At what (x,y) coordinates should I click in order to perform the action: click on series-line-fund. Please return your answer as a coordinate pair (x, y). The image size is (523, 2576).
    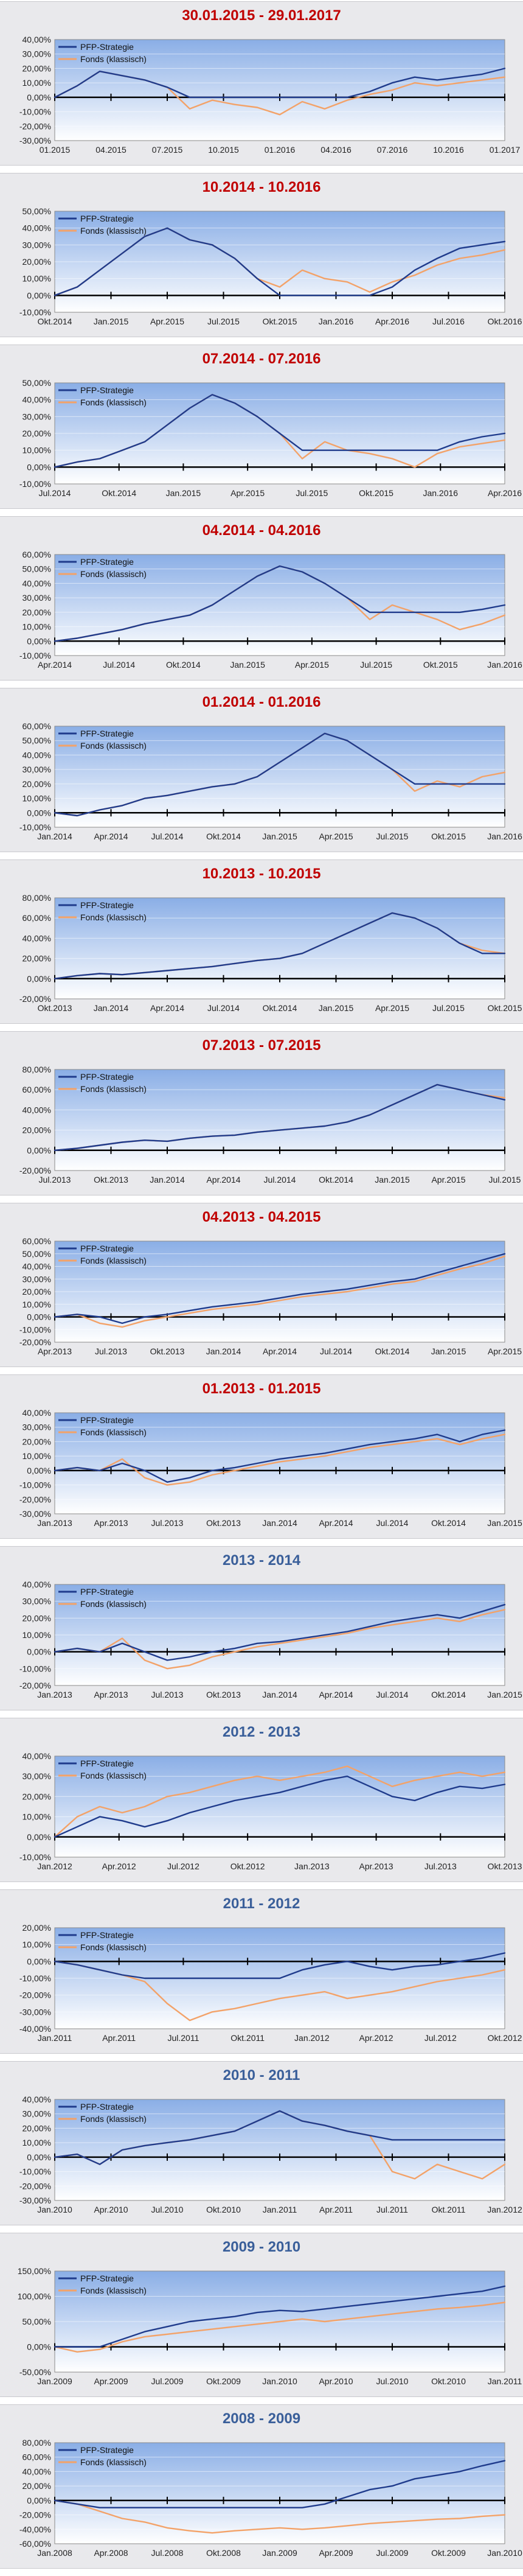
    Looking at the image, I should click on (280, 1801).